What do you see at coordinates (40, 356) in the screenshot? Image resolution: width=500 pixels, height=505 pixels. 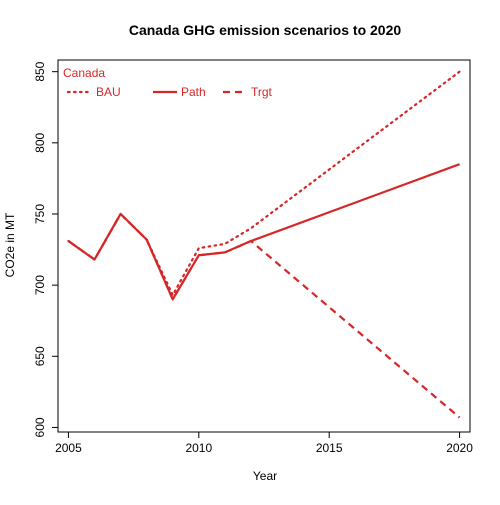 I see `y-tick-label-650: 650` at bounding box center [40, 356].